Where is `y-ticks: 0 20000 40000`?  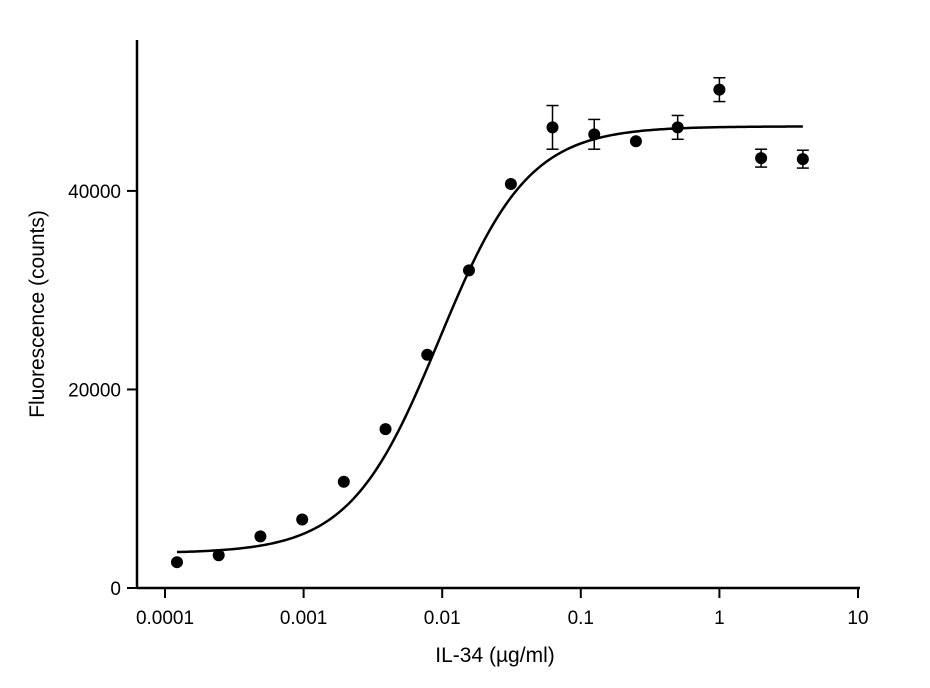 y-ticks: 0 20000 40000 is located at coordinates (102, 391).